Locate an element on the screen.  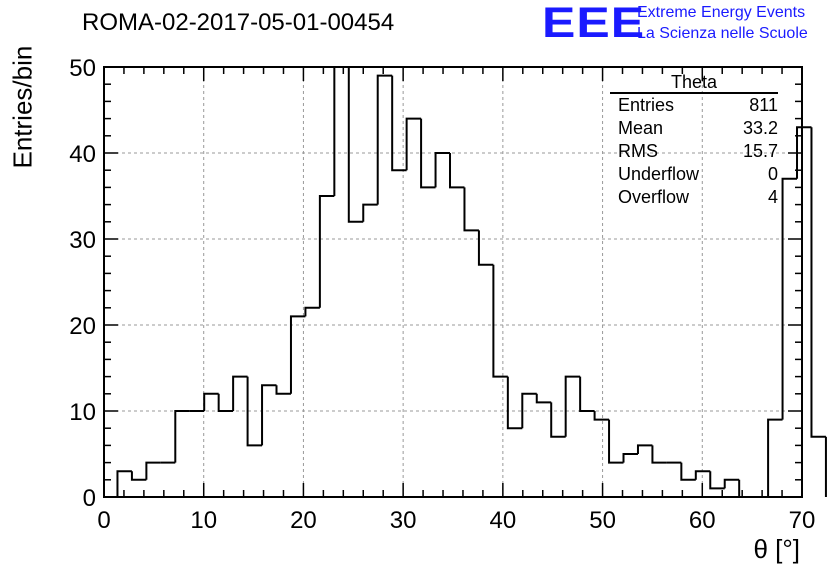
eee-logo: EEE is located at coordinates (594, 23).